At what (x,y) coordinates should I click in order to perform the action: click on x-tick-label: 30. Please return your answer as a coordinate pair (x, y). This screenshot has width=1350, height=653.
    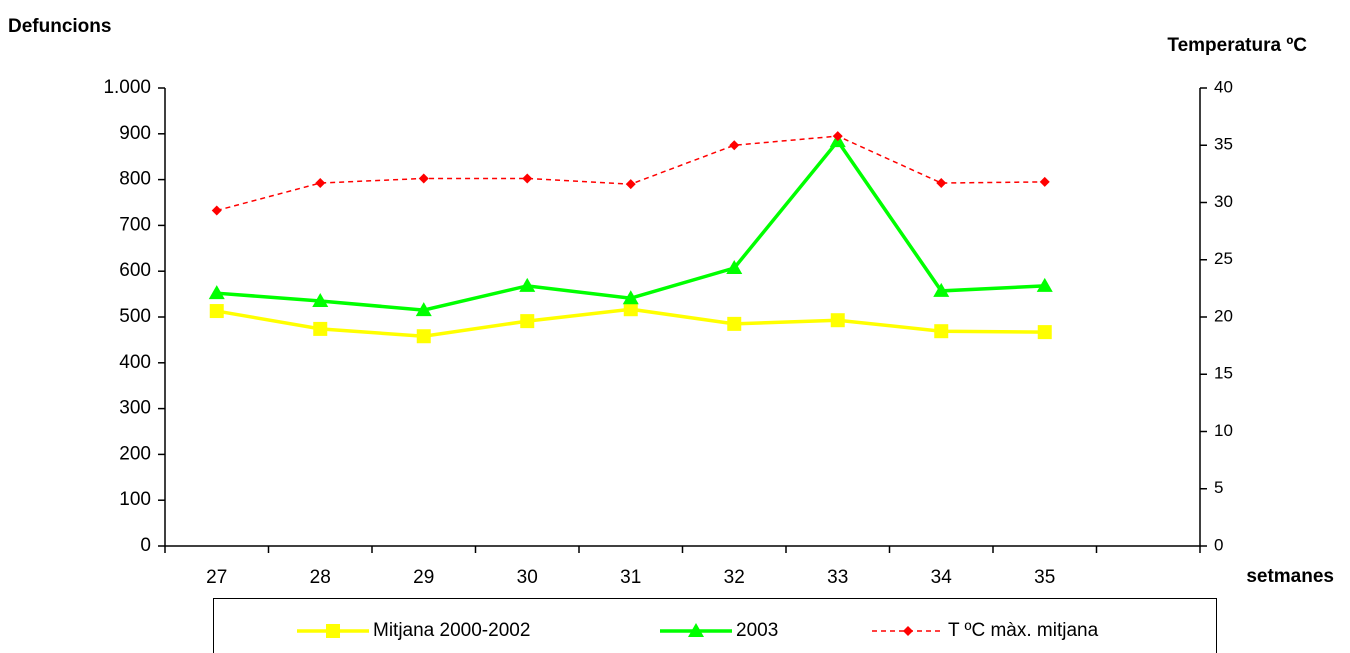
    Looking at the image, I should click on (527, 577).